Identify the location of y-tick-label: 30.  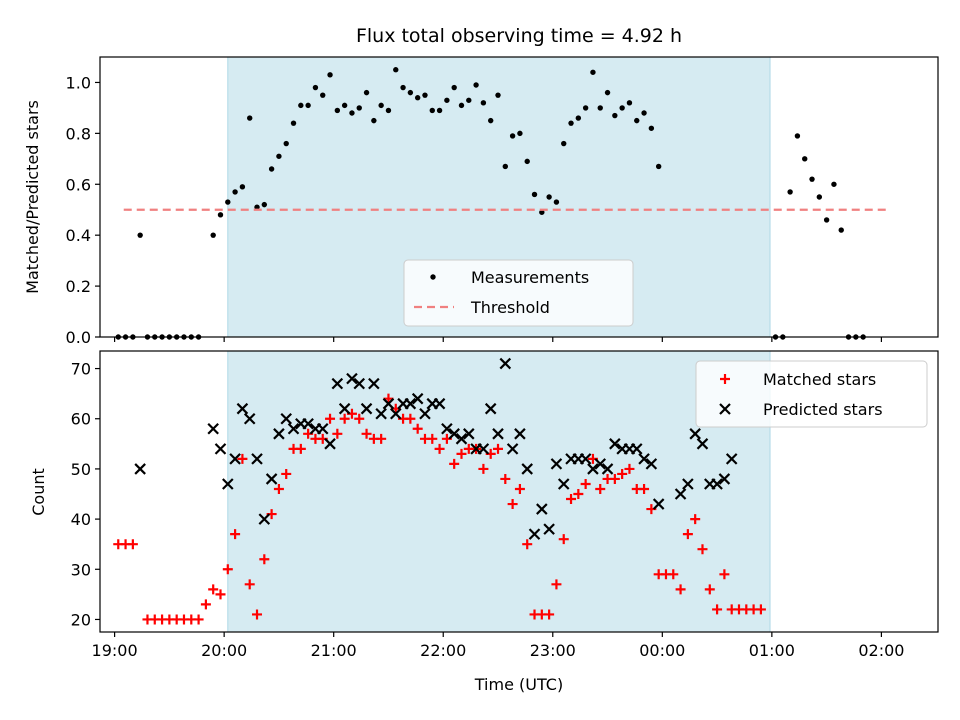
(81, 569).